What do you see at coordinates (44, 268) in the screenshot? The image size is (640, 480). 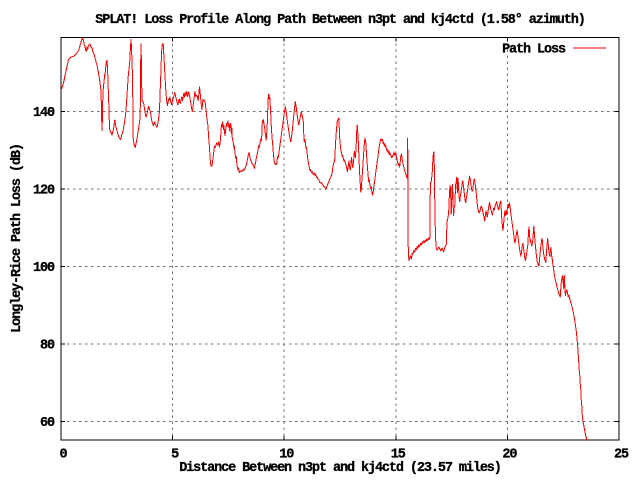 I see `svg-text: 100` at bounding box center [44, 268].